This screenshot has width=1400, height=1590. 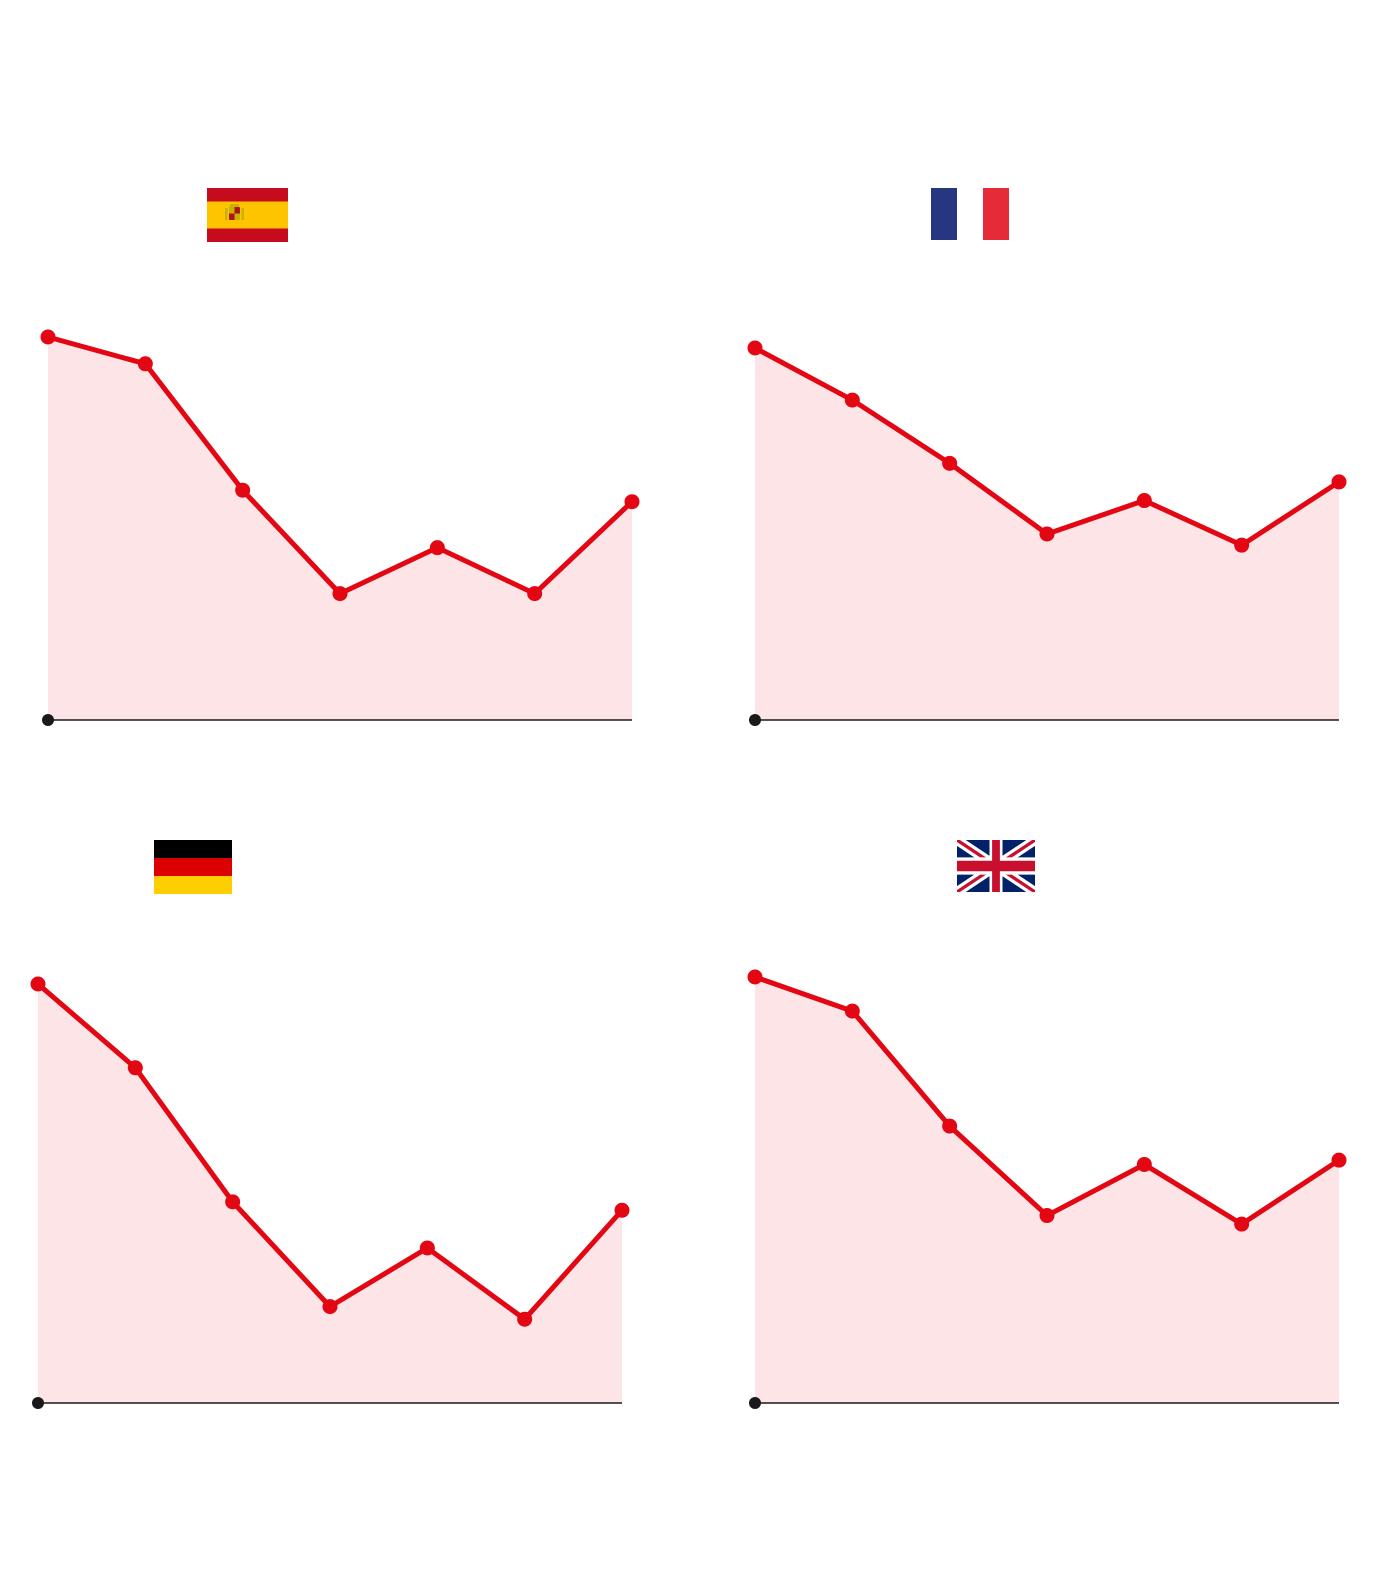 I want to click on spain-origin-dot, so click(x=48, y=720).